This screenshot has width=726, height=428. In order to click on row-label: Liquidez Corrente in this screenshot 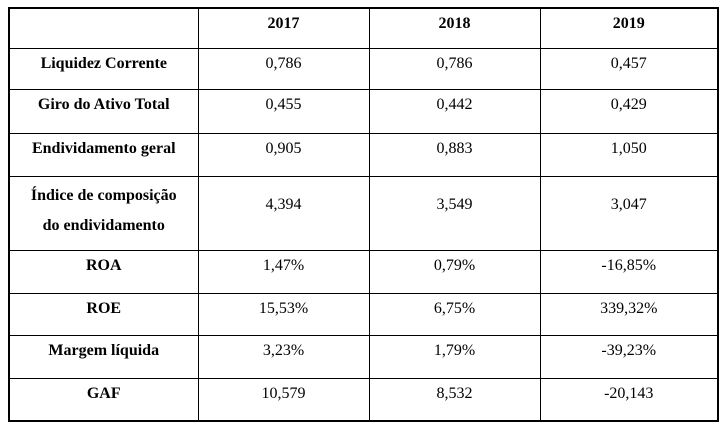, I will do `click(103, 68)`.